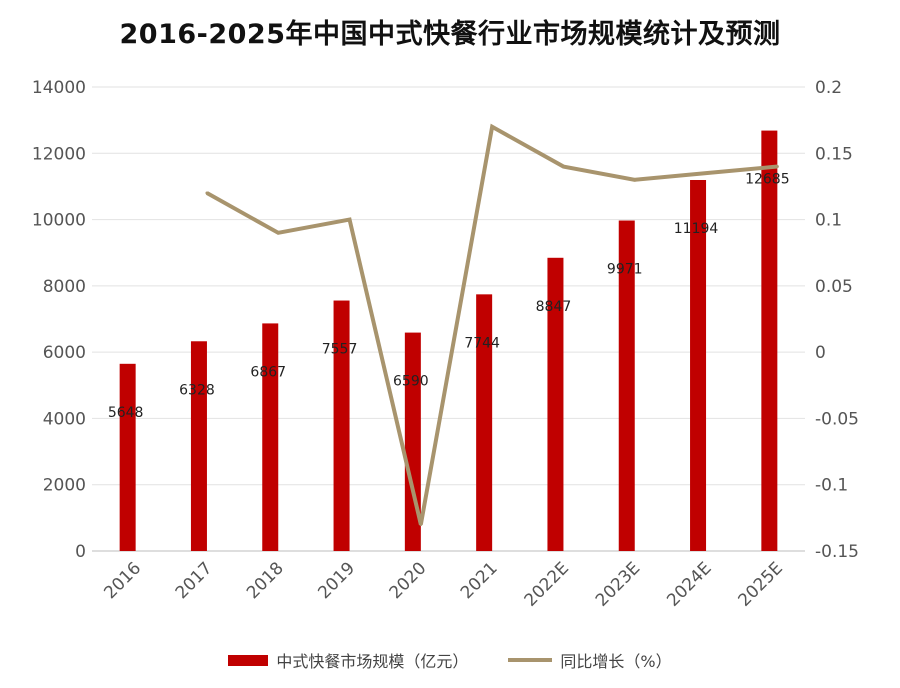 This screenshot has height=688, width=900. I want to click on legend-bar-label: 中式快餐市场规模（亿元）, so click(372, 661).